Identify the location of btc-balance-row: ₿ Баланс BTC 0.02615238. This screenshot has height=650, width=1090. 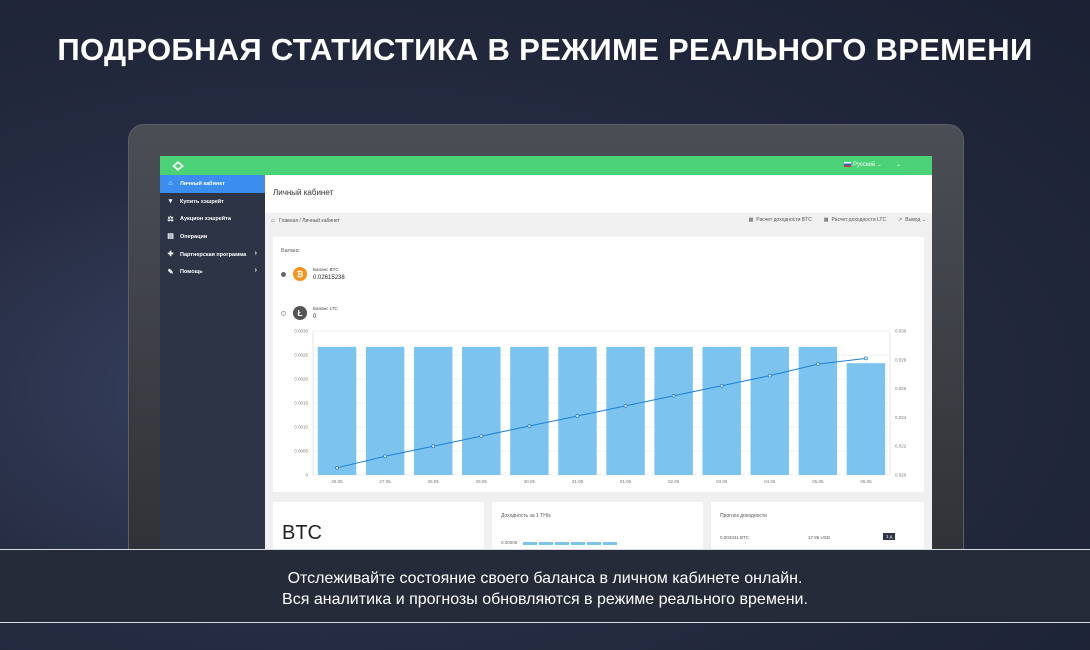
(313, 274).